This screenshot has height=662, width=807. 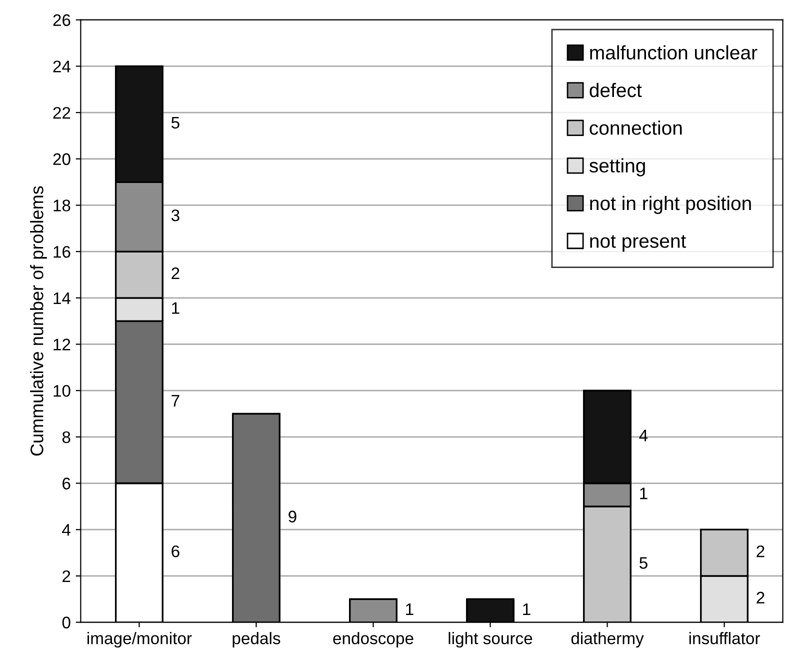 What do you see at coordinates (636, 127) in the screenshot?
I see `legend-label: connection` at bounding box center [636, 127].